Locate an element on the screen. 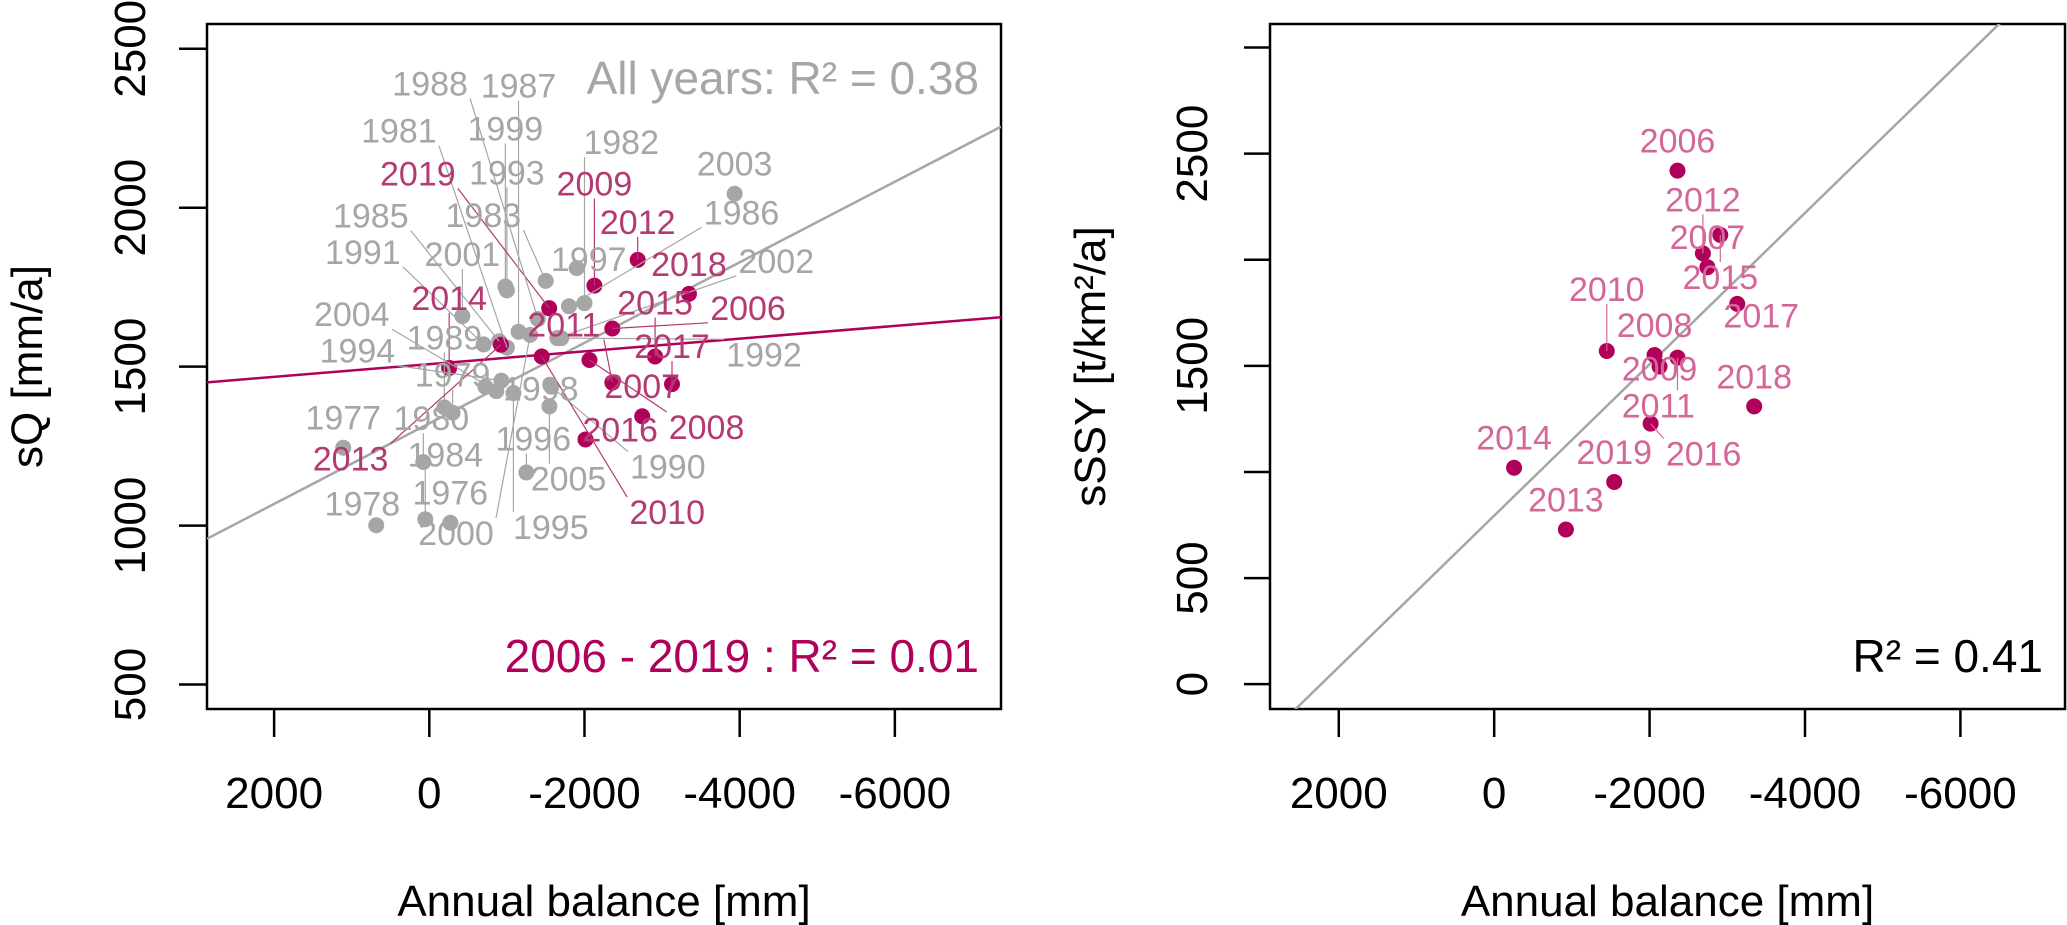  r-squared-annotation: All years: R² = 0.38 is located at coordinates (783, 78).